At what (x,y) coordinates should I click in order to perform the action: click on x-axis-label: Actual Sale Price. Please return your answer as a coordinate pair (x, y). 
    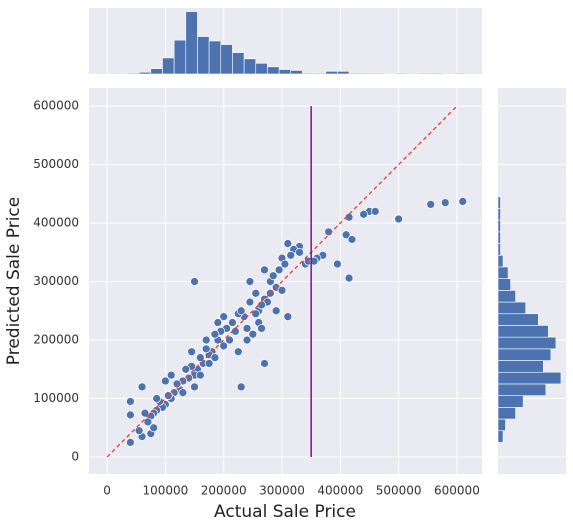
    Looking at the image, I should click on (285, 512).